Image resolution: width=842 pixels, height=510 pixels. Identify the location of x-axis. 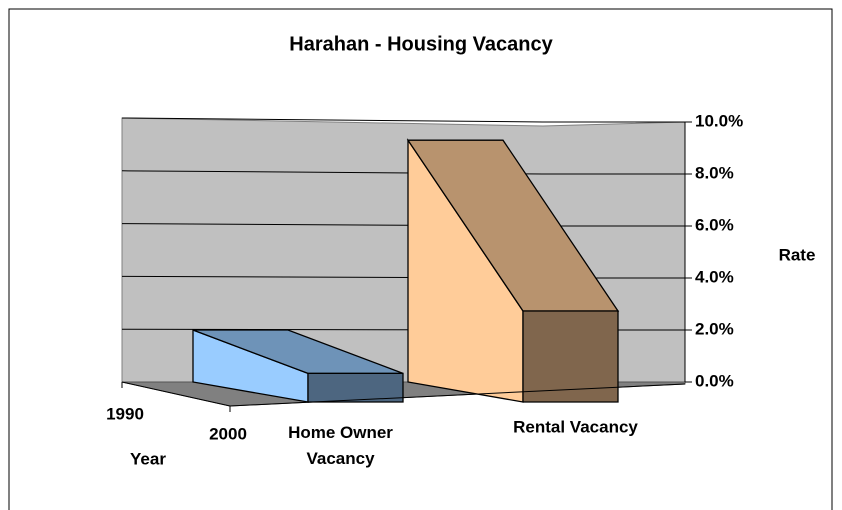
(457, 395).